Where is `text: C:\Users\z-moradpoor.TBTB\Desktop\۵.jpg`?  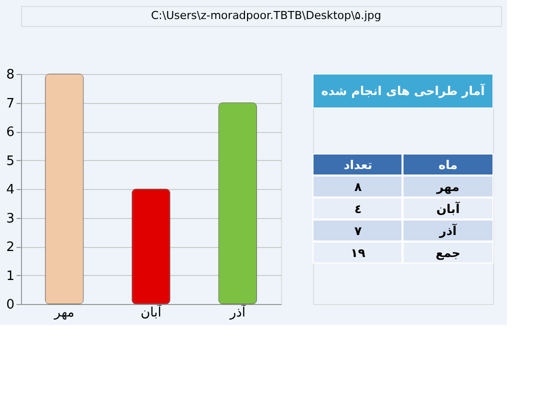
text: C:\Users\z-moradpoor.TBTB\Desktop\۵.jpg is located at coordinates (266, 15).